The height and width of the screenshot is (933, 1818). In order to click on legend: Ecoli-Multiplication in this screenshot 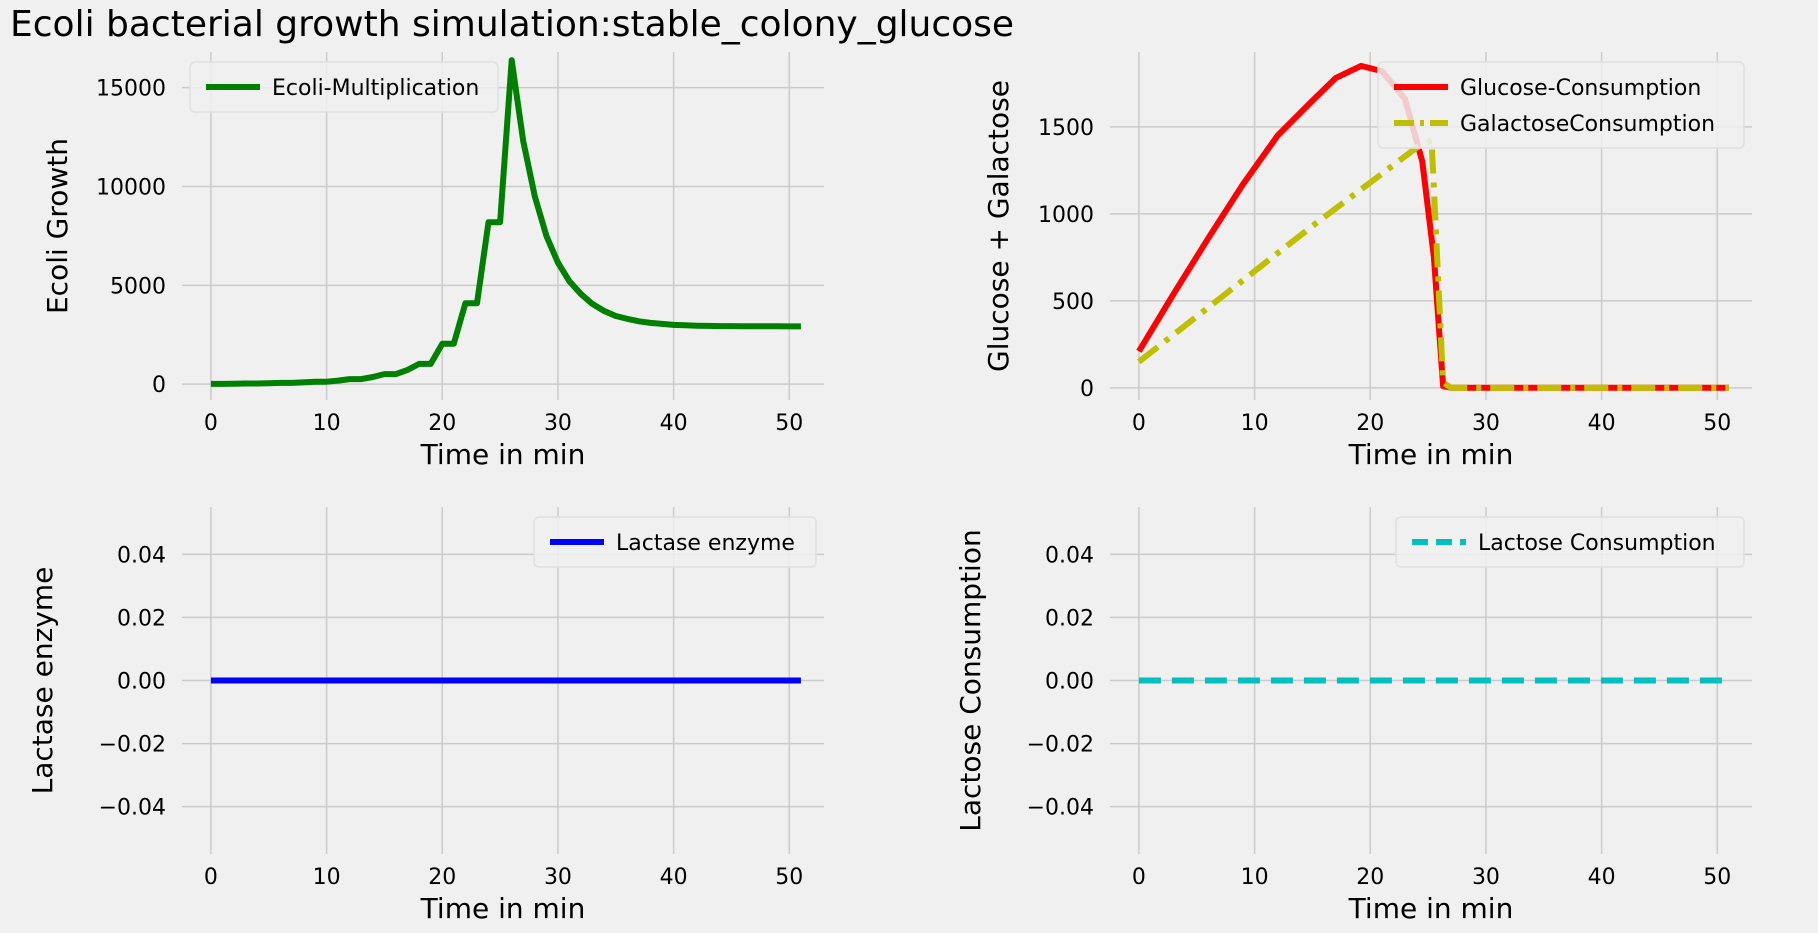, I will do `click(344, 87)`.